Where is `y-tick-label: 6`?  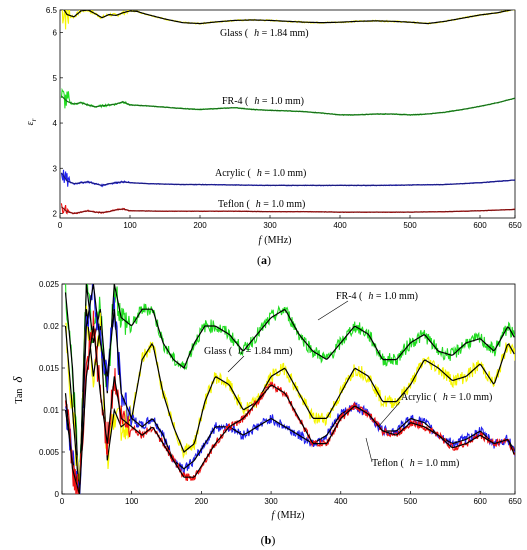
y-tick-label: 6 is located at coordinates (55, 33).